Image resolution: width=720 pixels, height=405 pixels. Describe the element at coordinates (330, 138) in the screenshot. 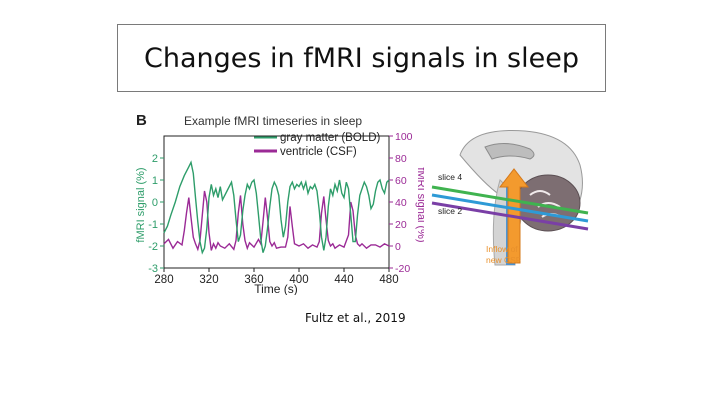

I see `legend-label-gray-matter: gray matter (BOLD)` at that location.